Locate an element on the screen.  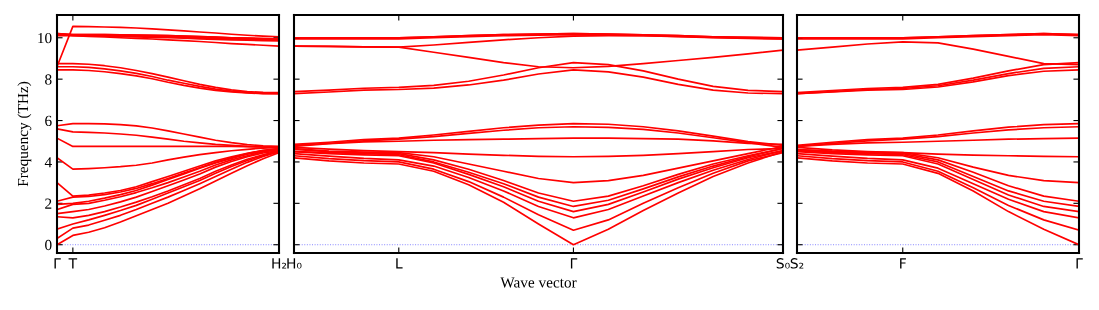
x-tick-label: F is located at coordinates (903, 263).